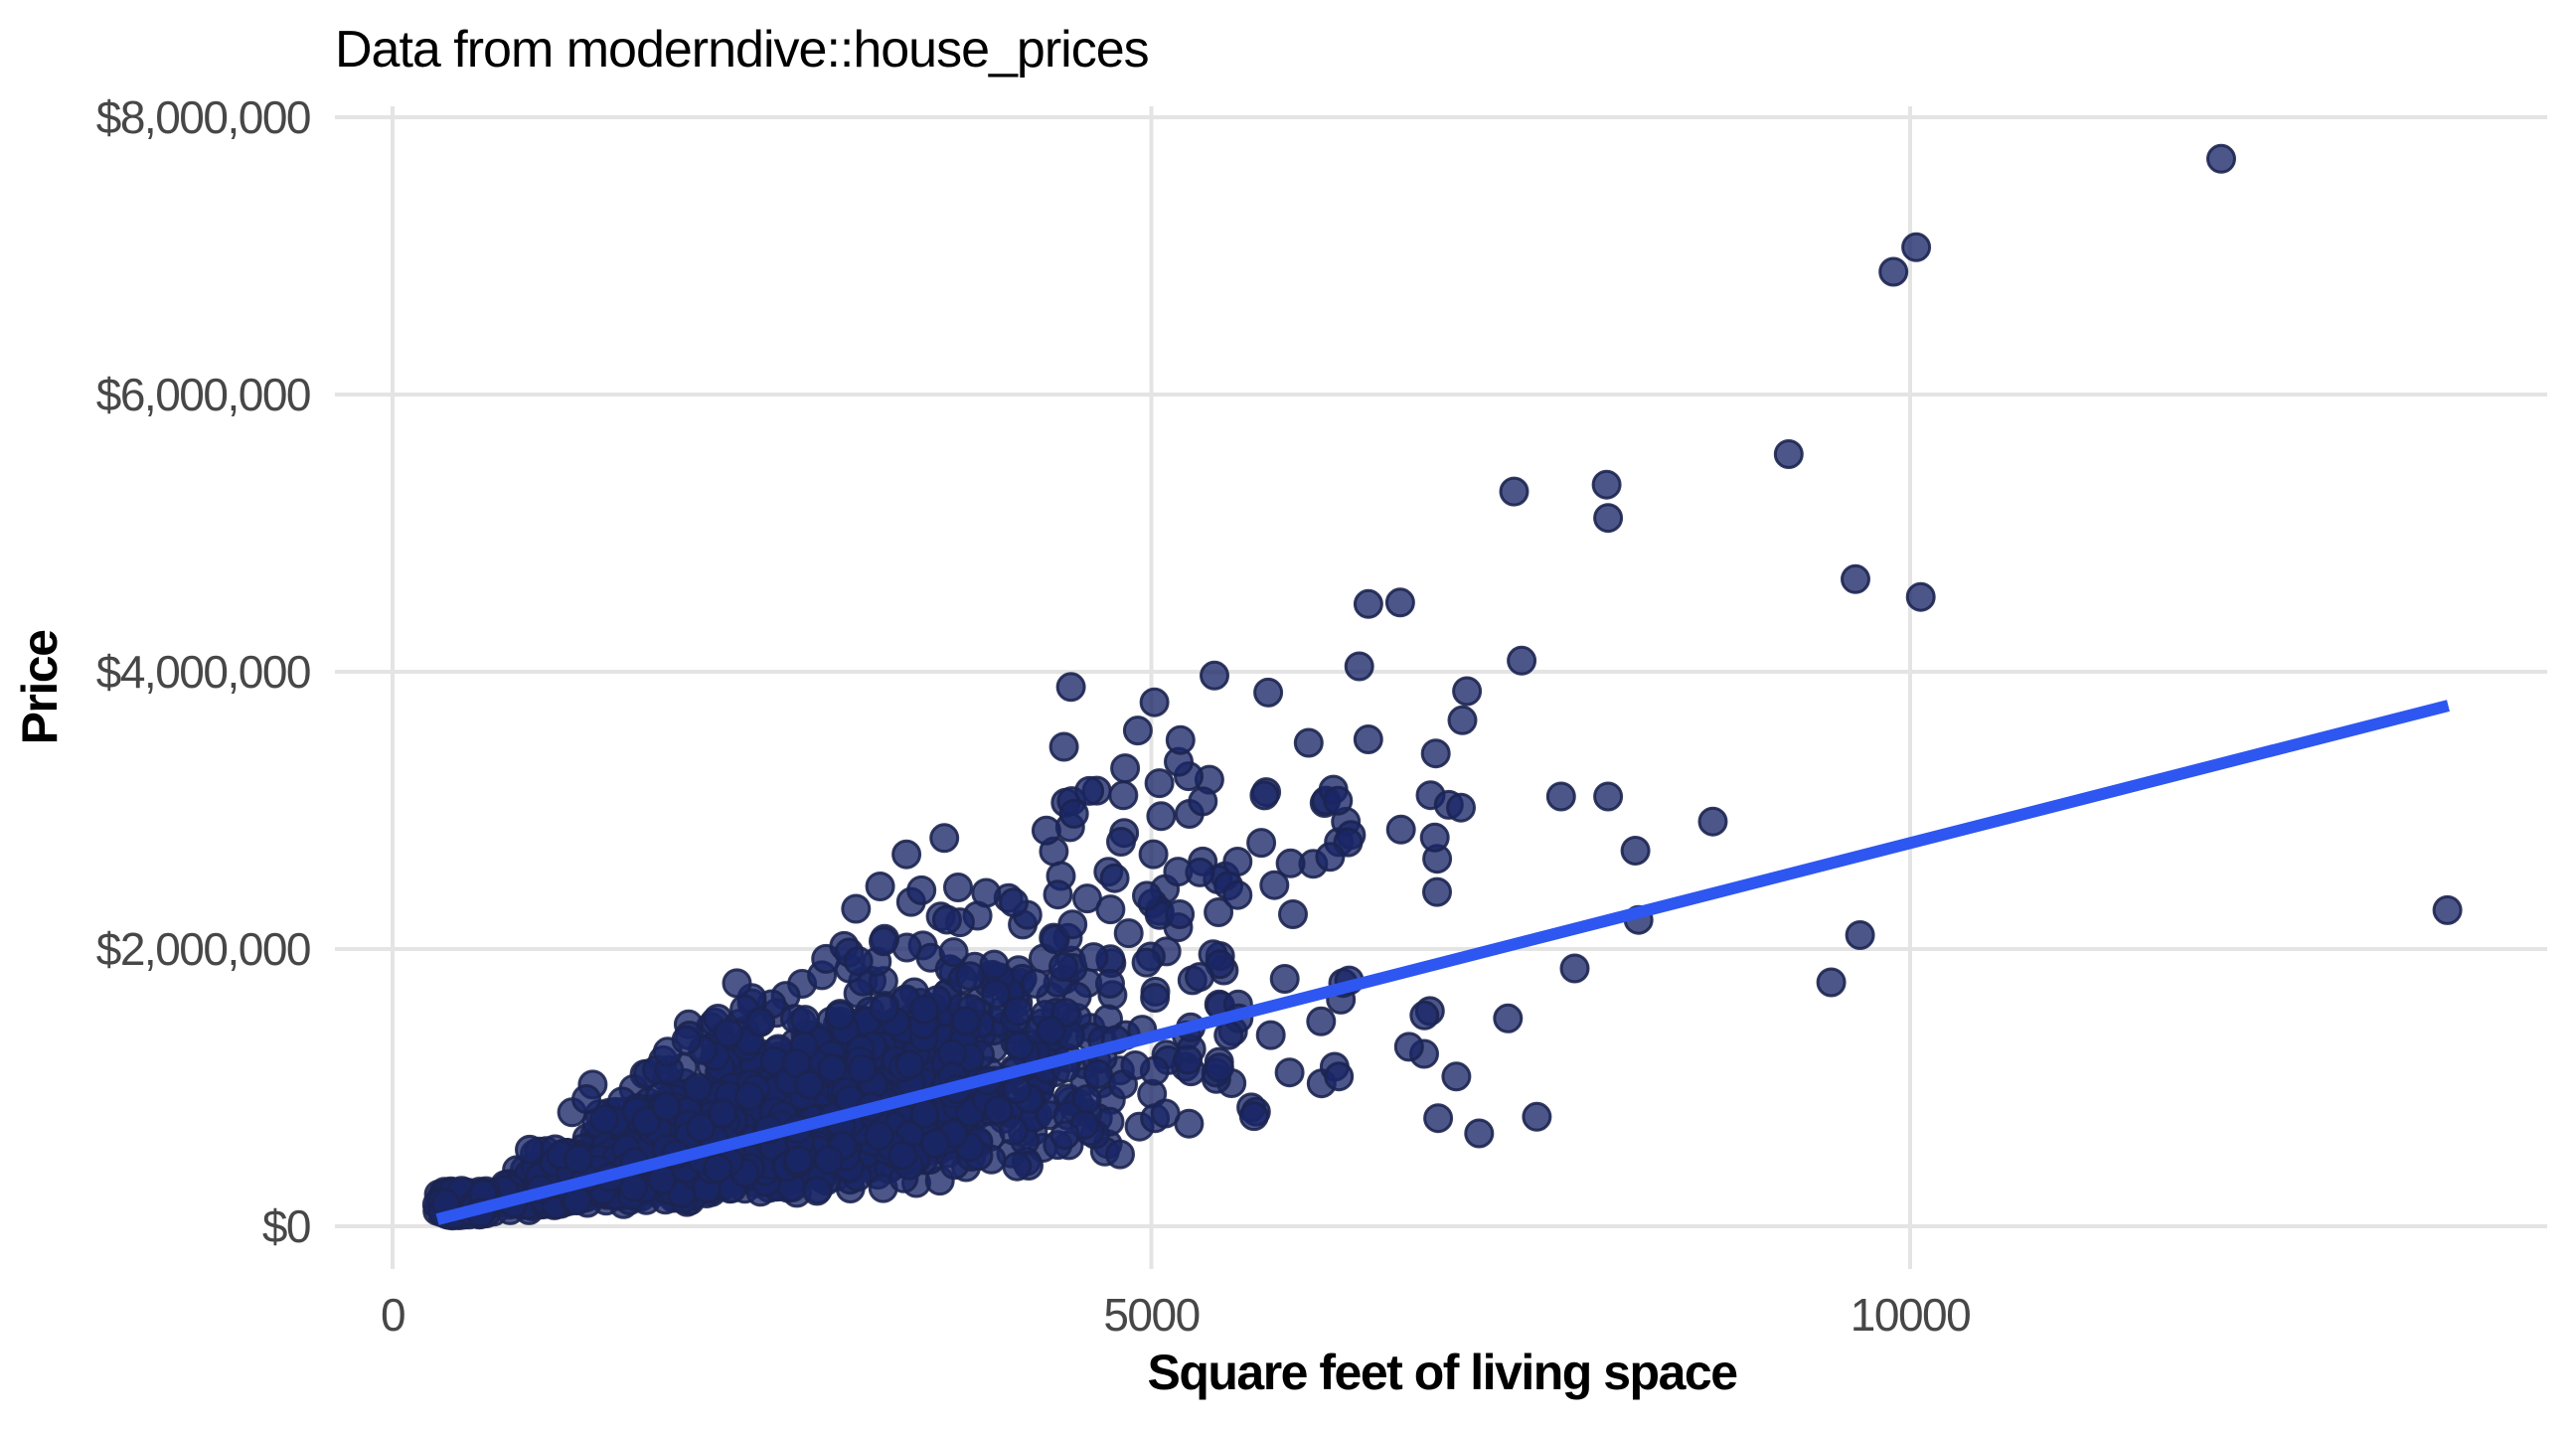 This screenshot has width=2576, height=1431. I want to click on y-tick-label: $2,000,000, so click(203, 949).